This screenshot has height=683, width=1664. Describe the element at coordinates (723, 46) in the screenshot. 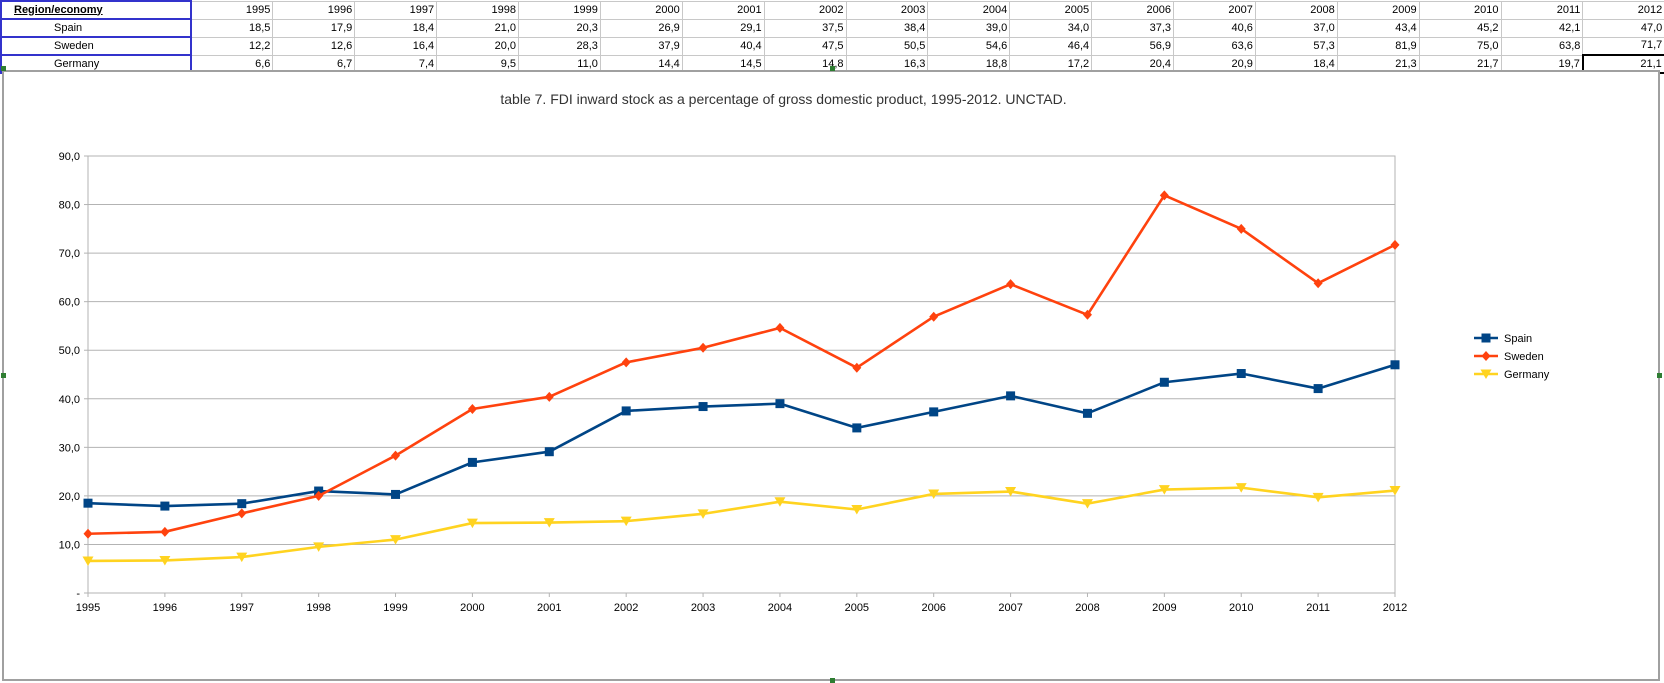

I see `value-cell: 40,4` at that location.